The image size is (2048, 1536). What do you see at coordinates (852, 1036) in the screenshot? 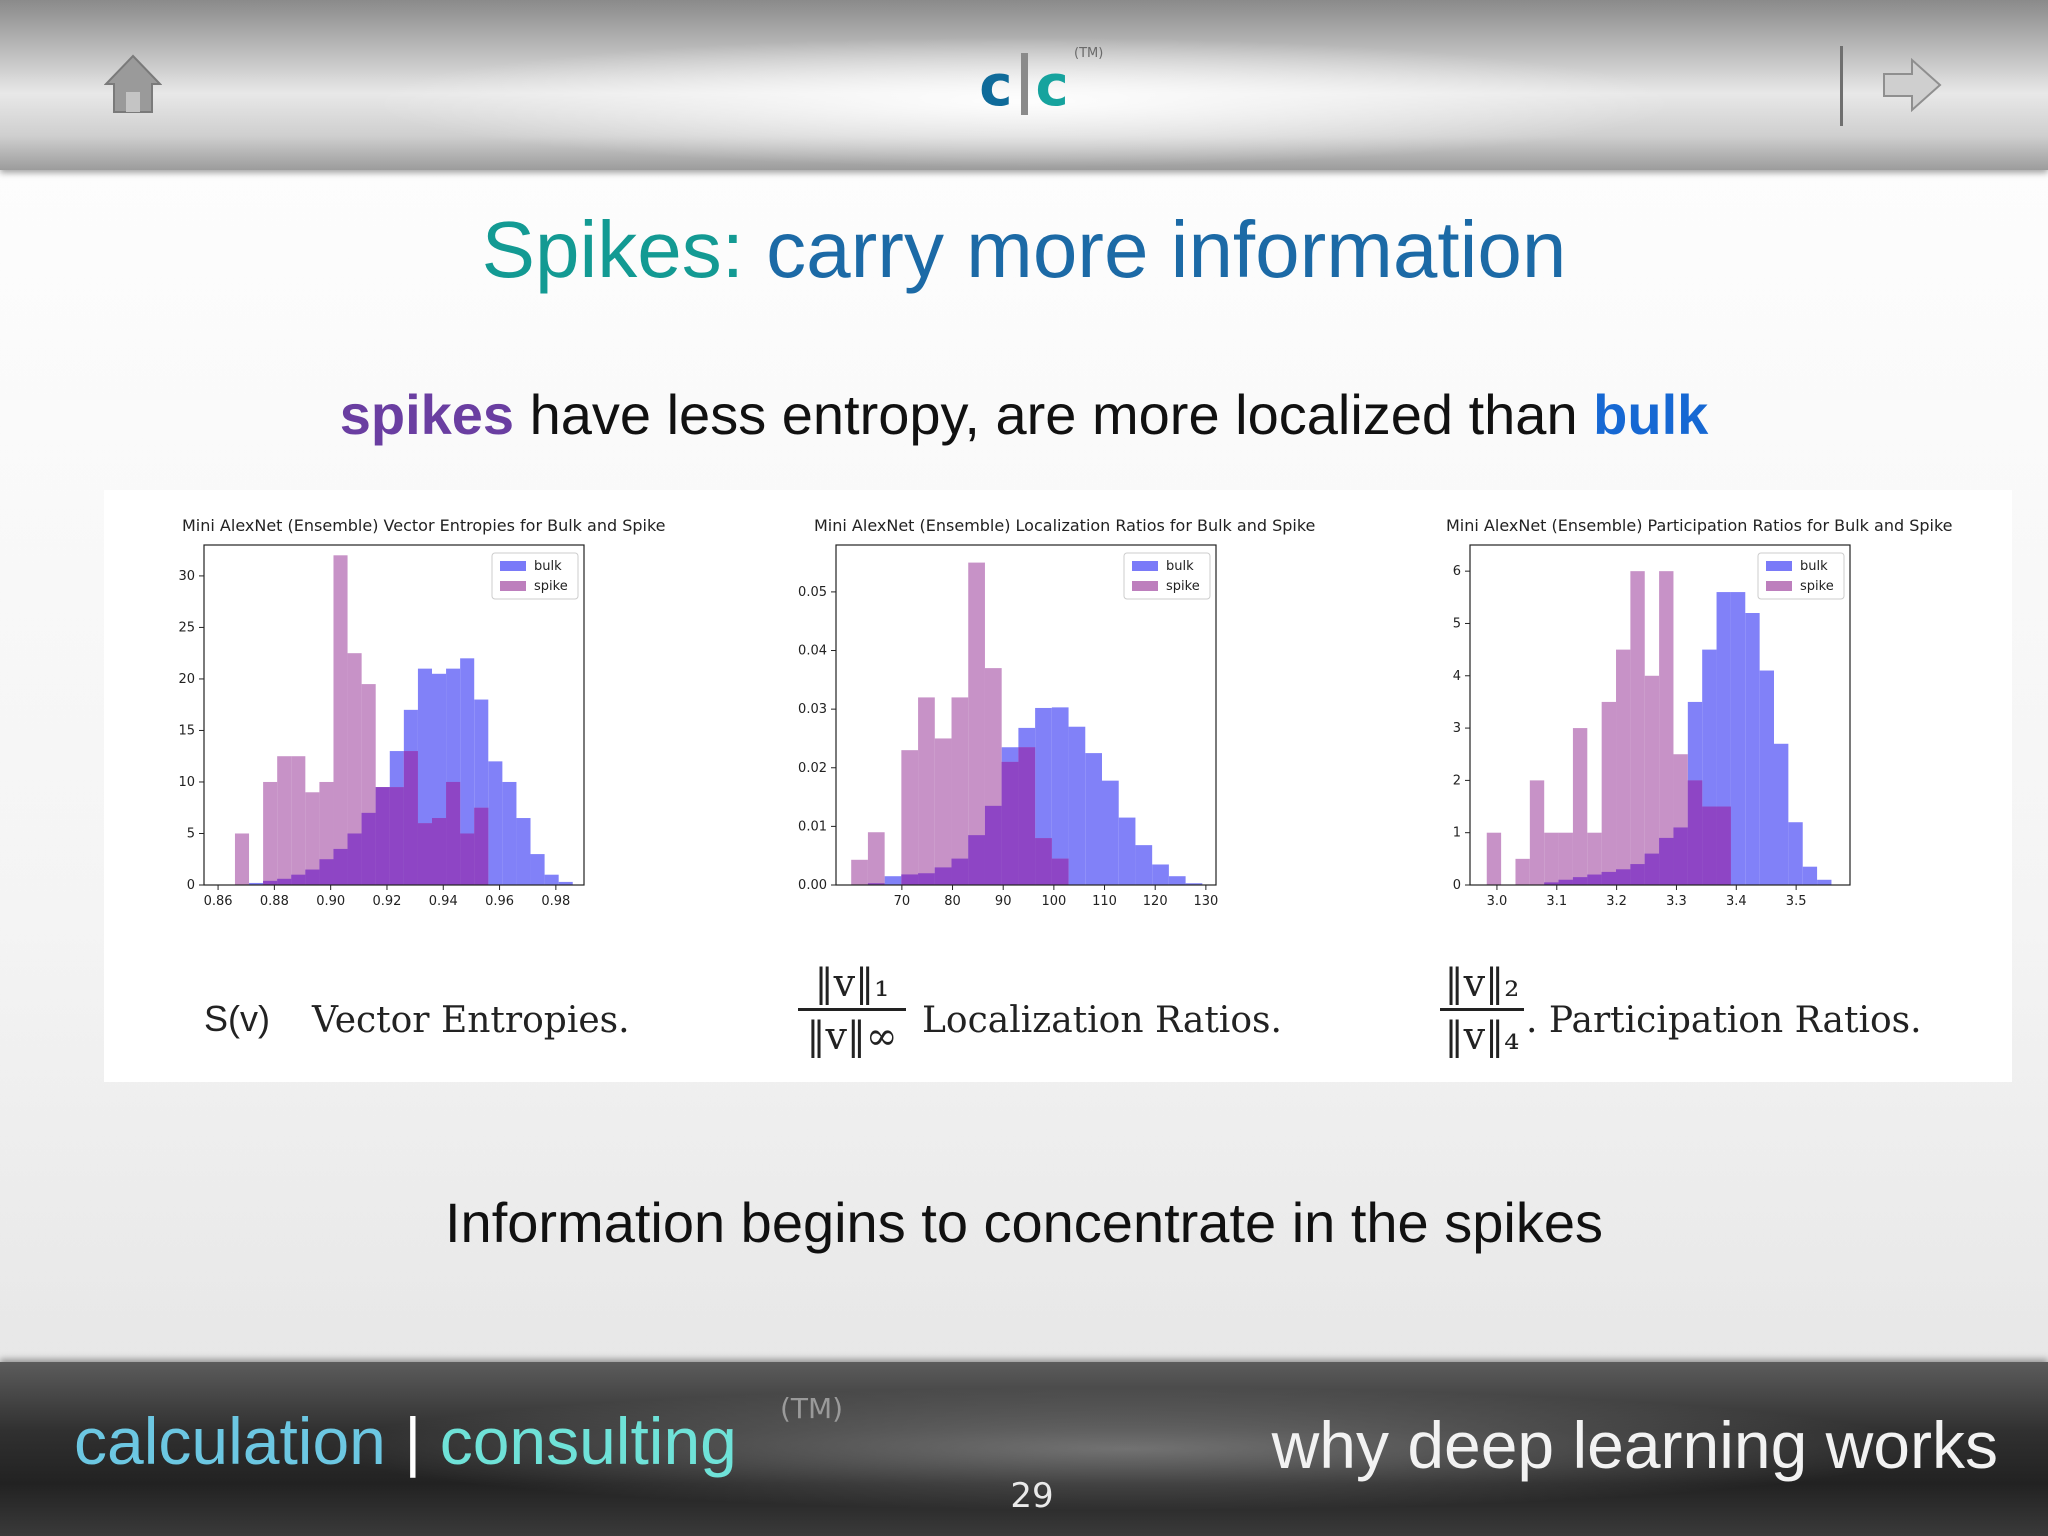
I see `localization-denominator: ‖v‖∞` at bounding box center [852, 1036].